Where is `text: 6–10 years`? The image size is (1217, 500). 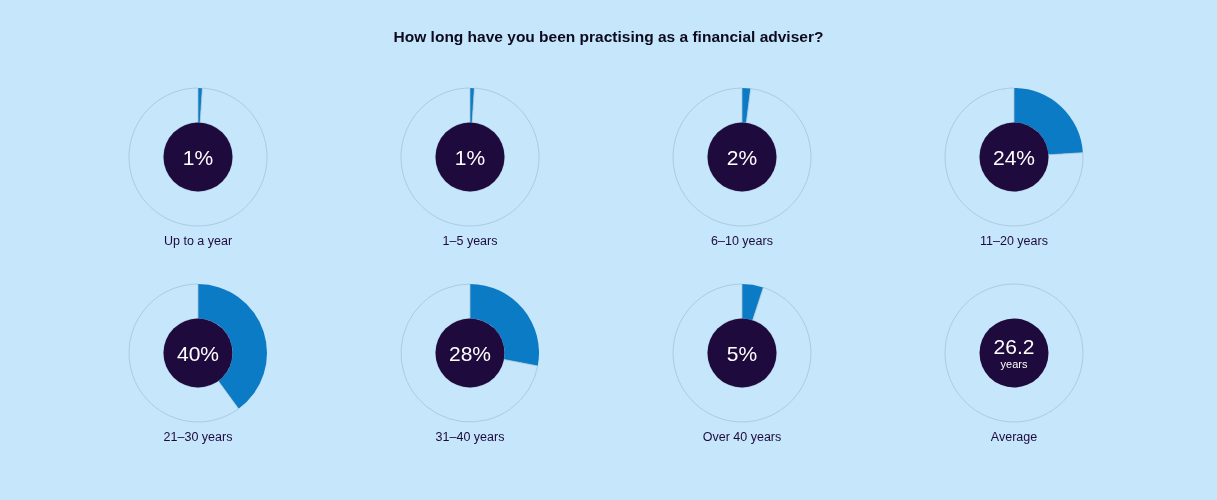
text: 6–10 years is located at coordinates (742, 241).